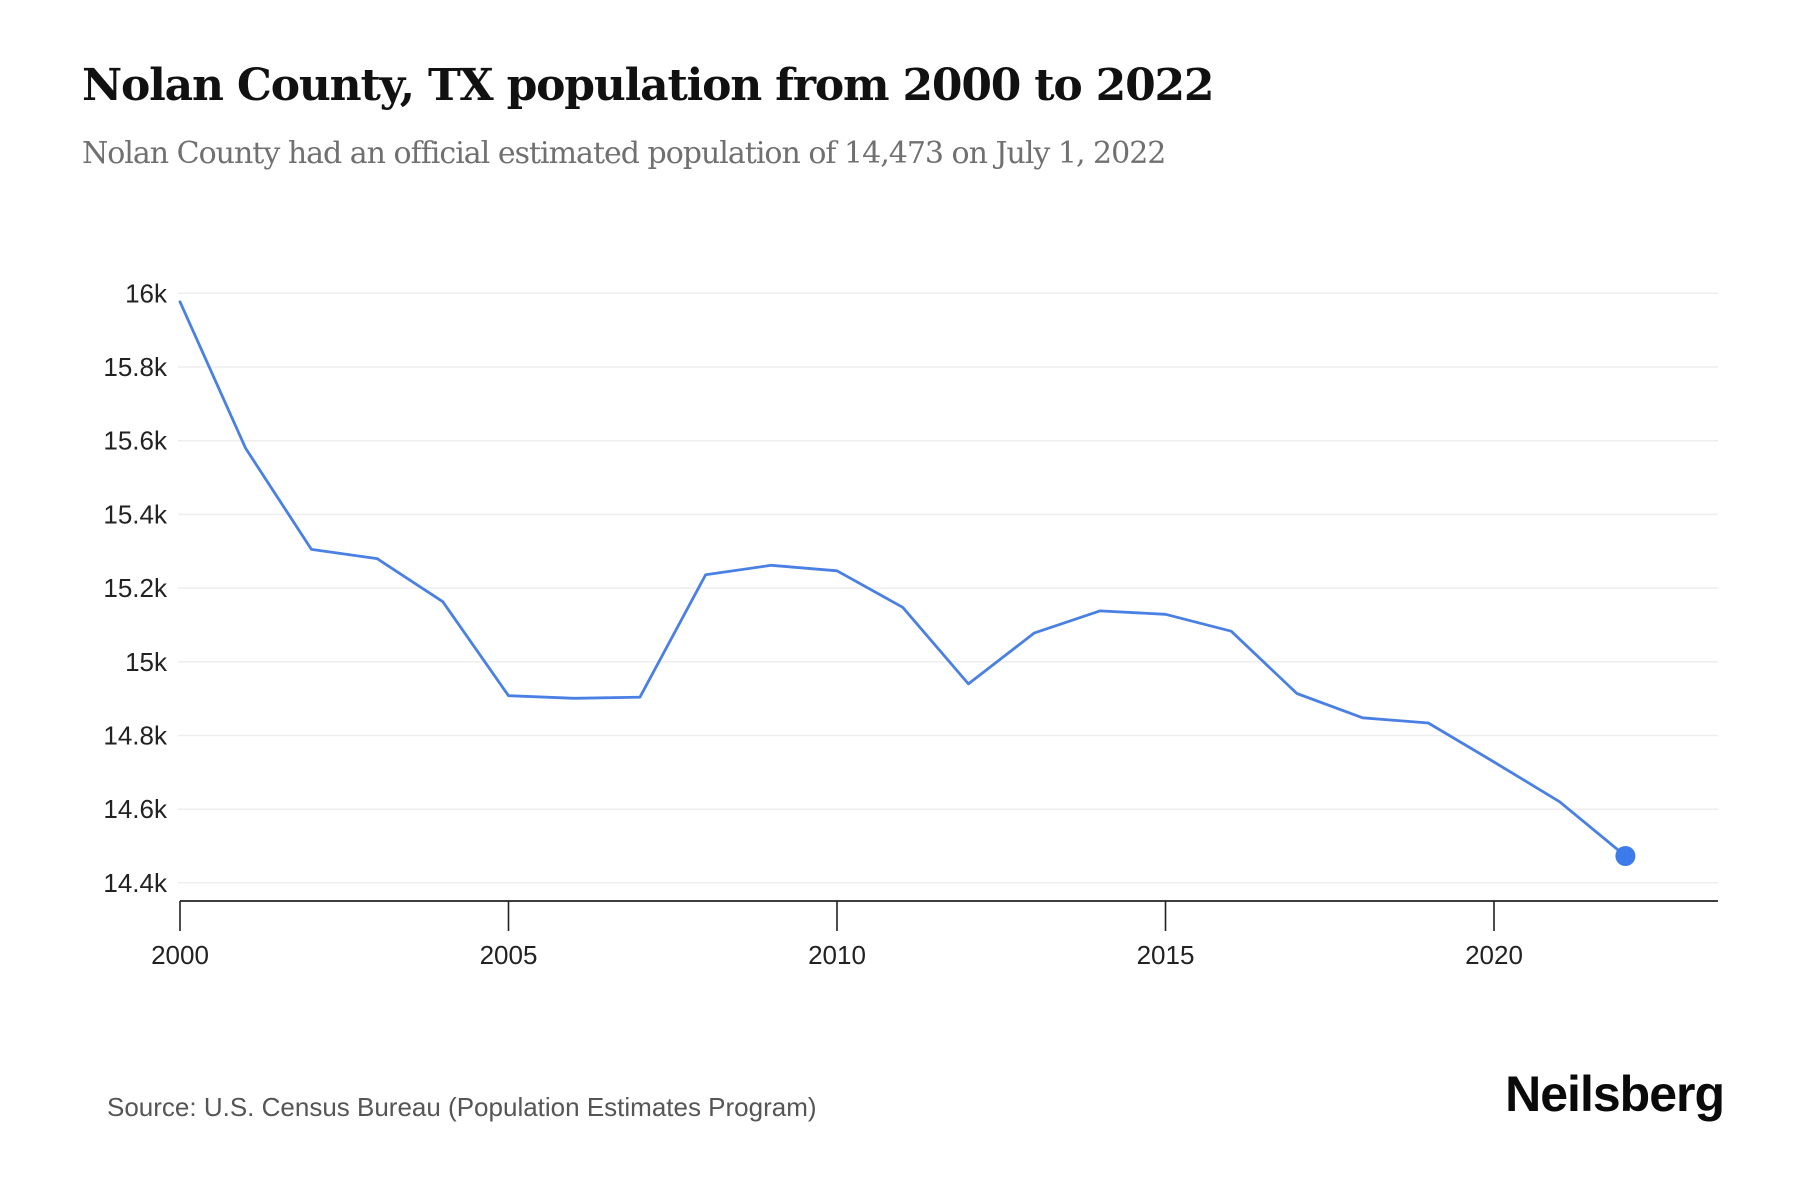 The height and width of the screenshot is (1200, 1800). Describe the element at coordinates (135, 441) in the screenshot. I see `y-tick-label: 15.6k` at that location.